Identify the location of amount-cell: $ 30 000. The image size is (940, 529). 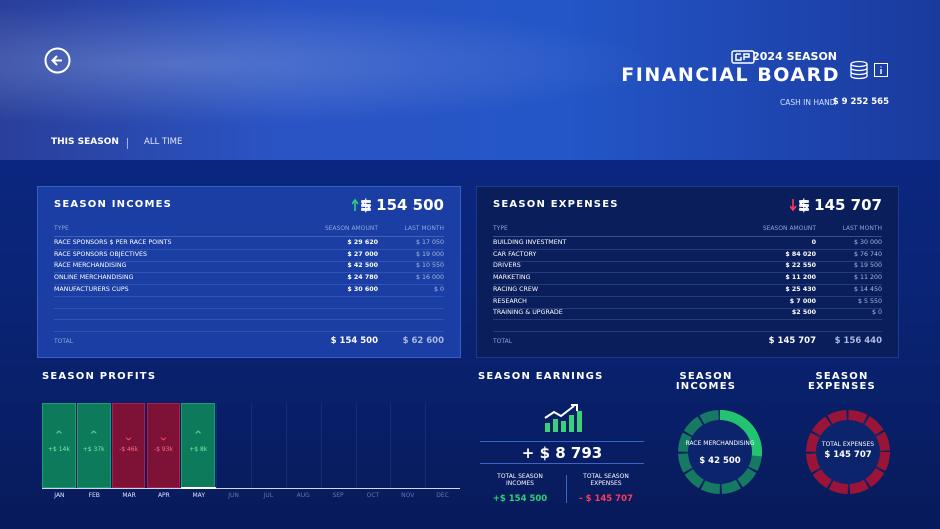
(867, 242).